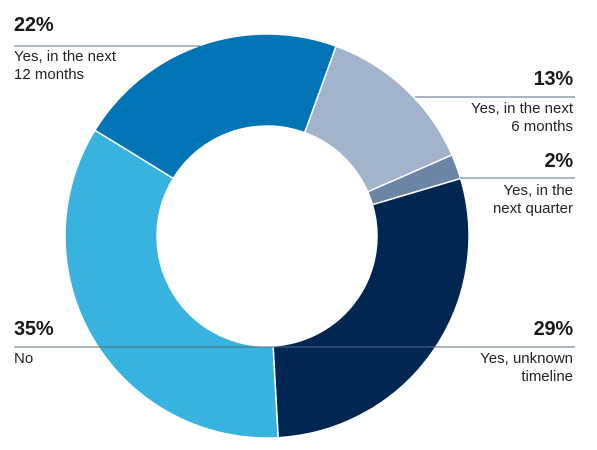 The height and width of the screenshot is (450, 597). I want to click on text-quarter: Yes, in the next quarter, so click(532, 199).